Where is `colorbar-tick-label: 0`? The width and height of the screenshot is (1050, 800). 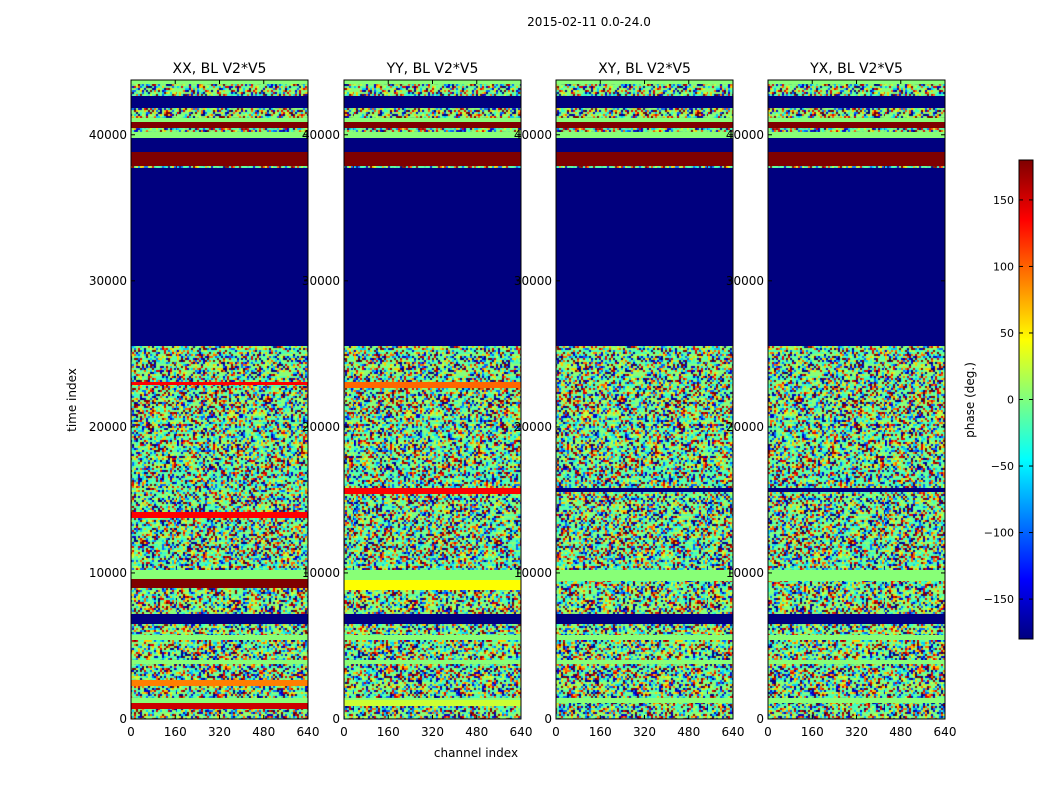
colorbar-tick-label: 0 is located at coordinates (1010, 400).